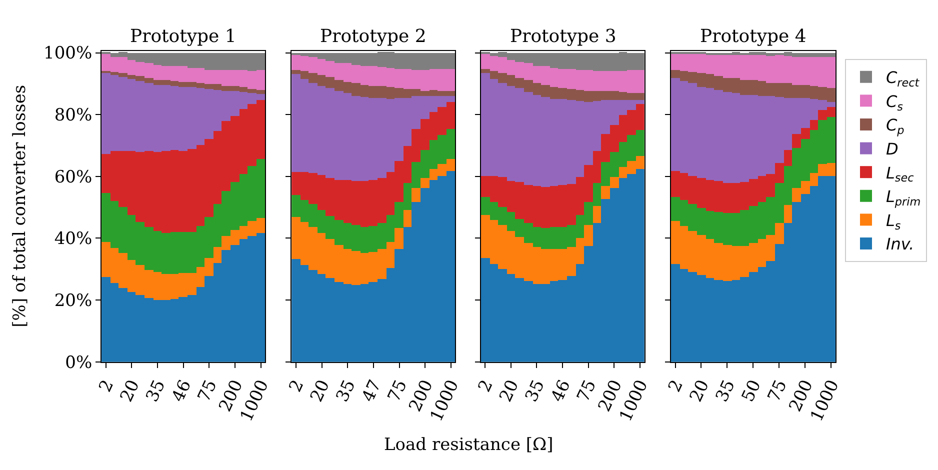 This screenshot has height=470, width=938. I want to click on chart-title: Prototype 1, so click(183, 36).